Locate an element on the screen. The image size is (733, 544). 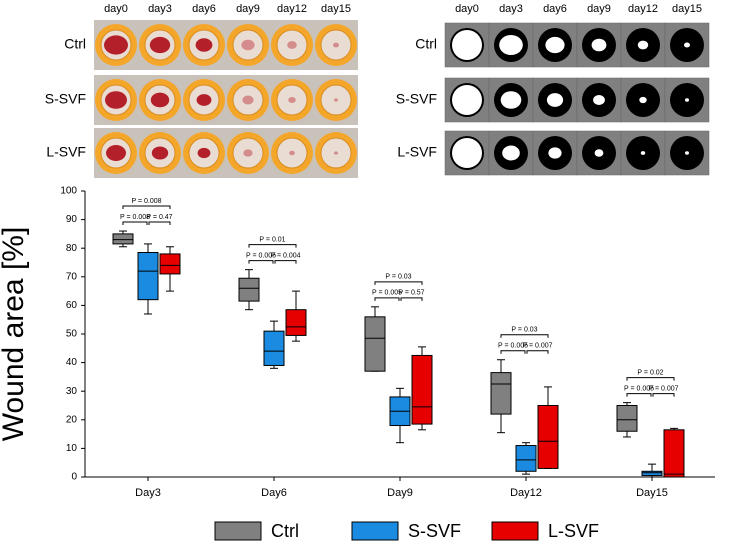
y-tick-label: 90 is located at coordinates (72, 219).